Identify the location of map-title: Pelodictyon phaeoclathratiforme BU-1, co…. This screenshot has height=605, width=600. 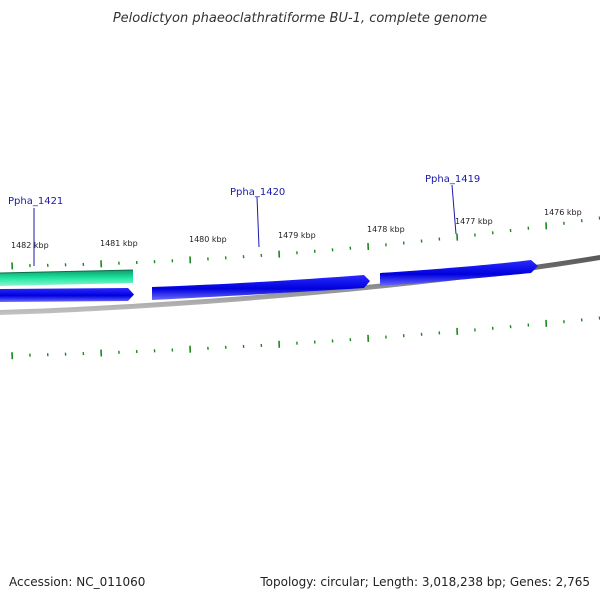
(300, 18).